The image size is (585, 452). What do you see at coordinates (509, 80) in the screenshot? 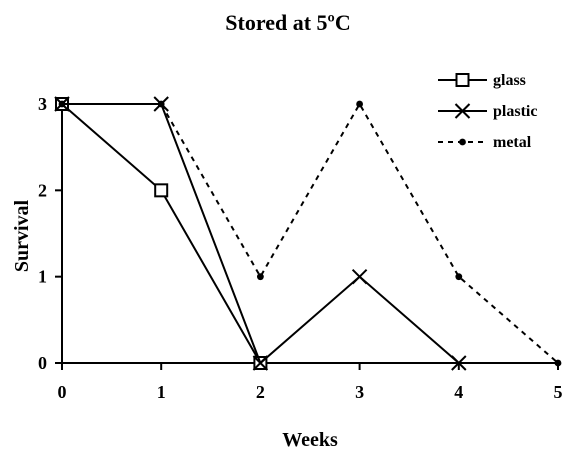
I see `legend-label-glass: glass` at bounding box center [509, 80].